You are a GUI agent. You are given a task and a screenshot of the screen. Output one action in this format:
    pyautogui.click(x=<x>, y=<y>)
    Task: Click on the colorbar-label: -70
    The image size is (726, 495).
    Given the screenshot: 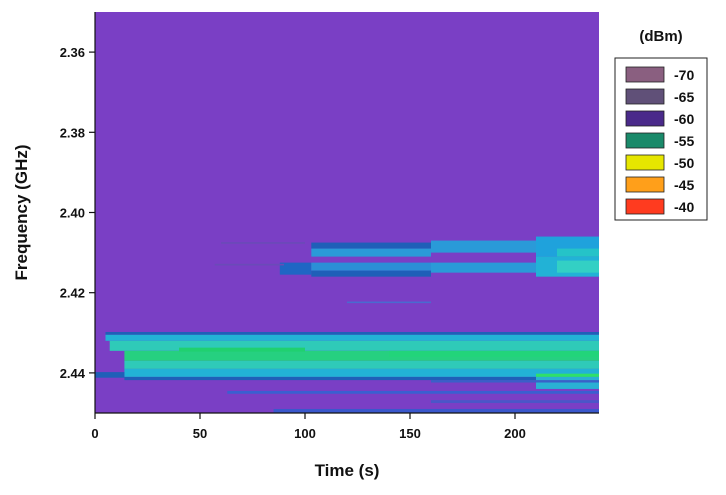 What is the action you would take?
    pyautogui.click(x=684, y=75)
    